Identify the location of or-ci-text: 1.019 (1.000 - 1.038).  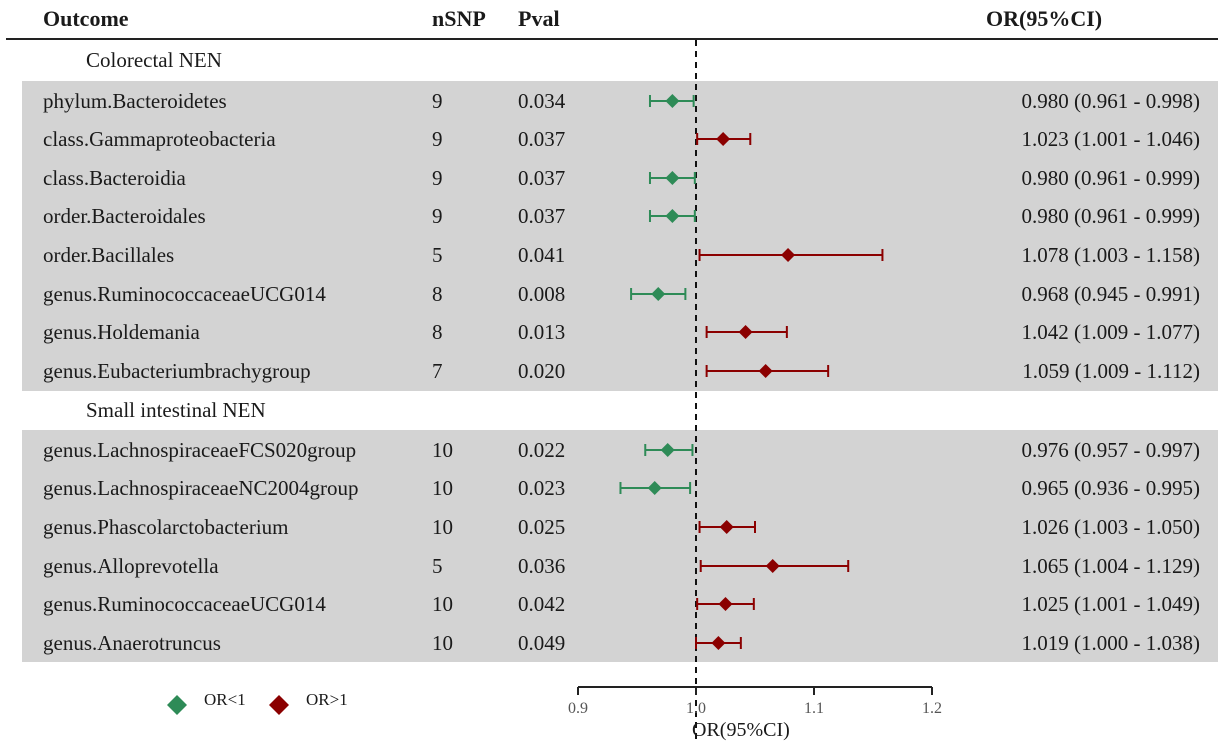
(1110, 643).